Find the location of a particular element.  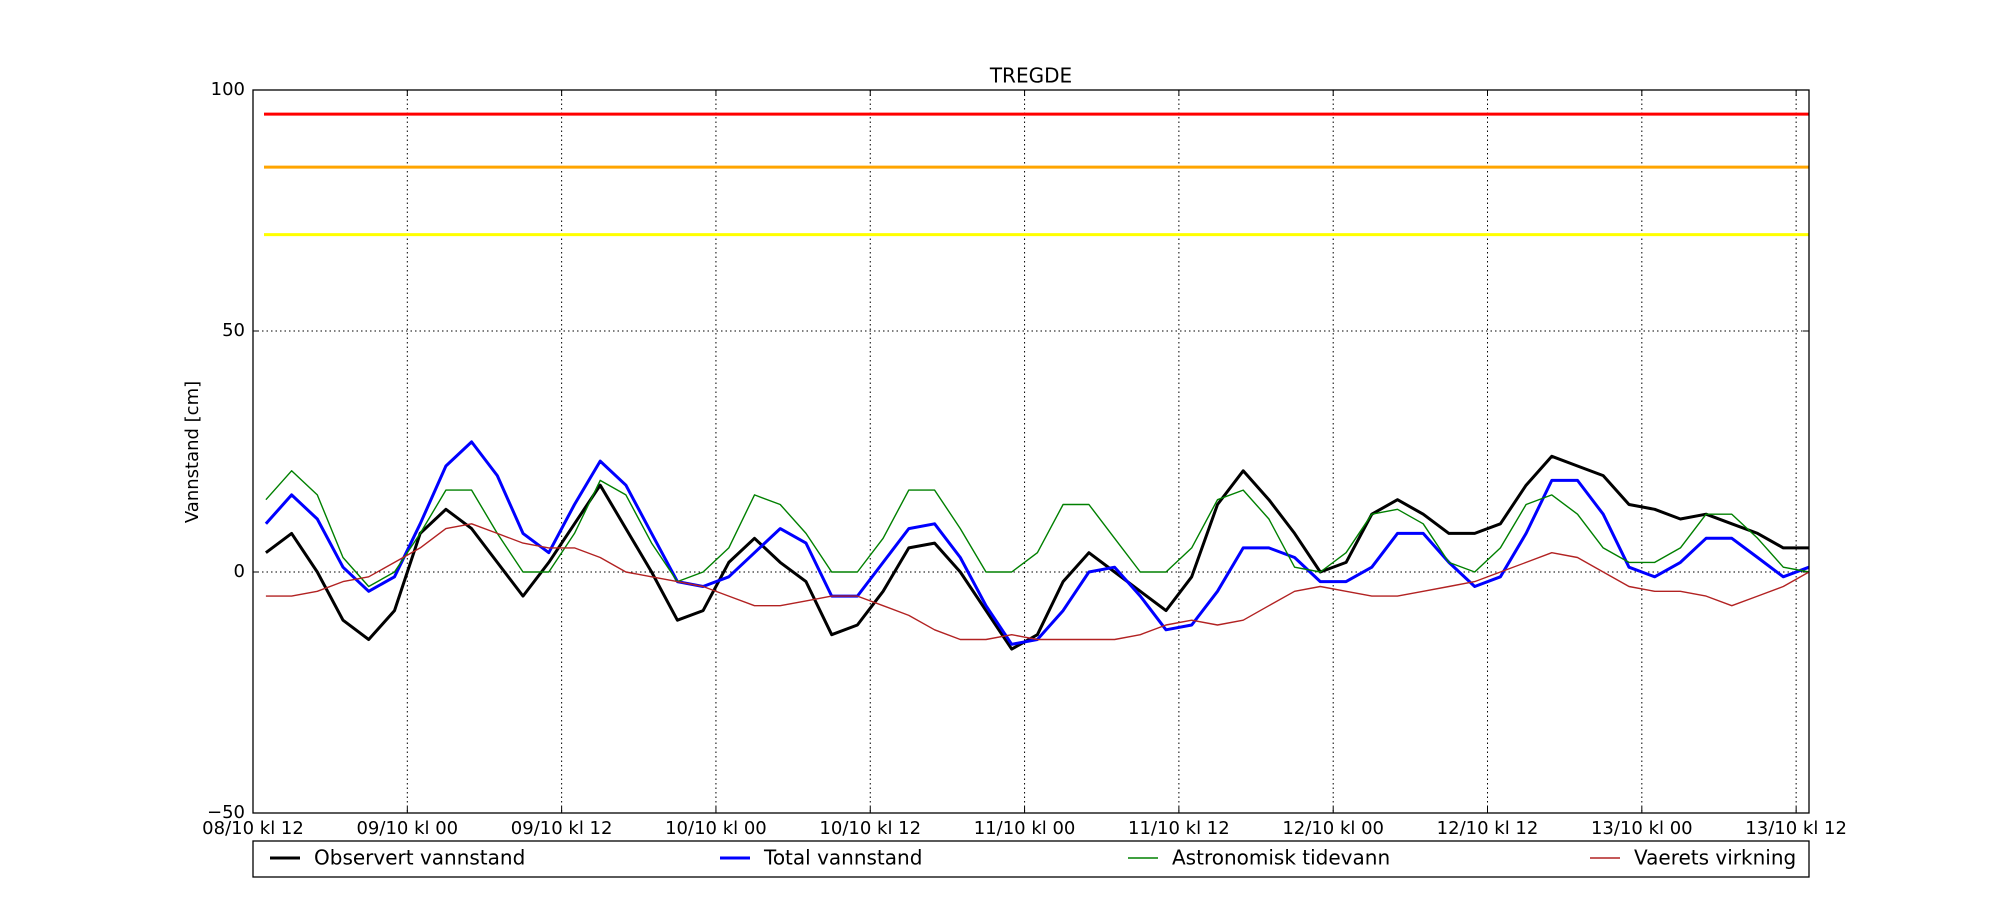

y-tick-label: −50 is located at coordinates (226, 812).